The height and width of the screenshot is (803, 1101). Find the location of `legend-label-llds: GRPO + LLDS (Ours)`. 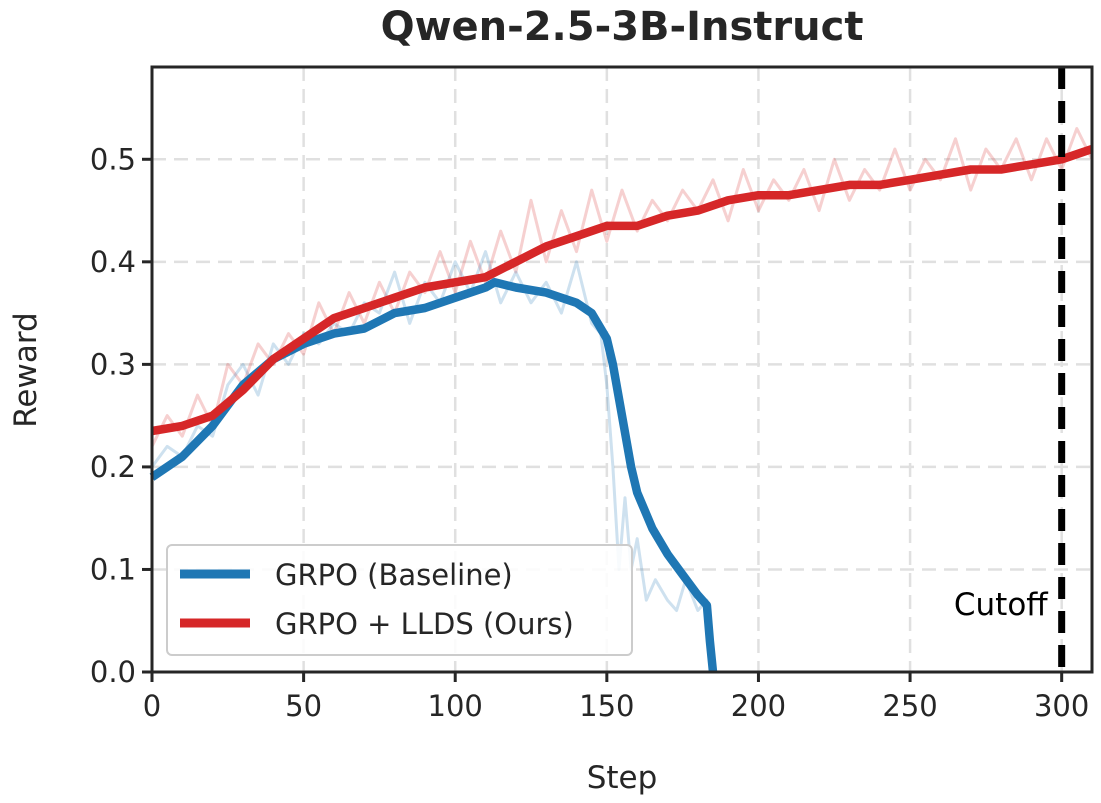

legend-label-llds: GRPO + LLDS (Ours) is located at coordinates (424, 624).